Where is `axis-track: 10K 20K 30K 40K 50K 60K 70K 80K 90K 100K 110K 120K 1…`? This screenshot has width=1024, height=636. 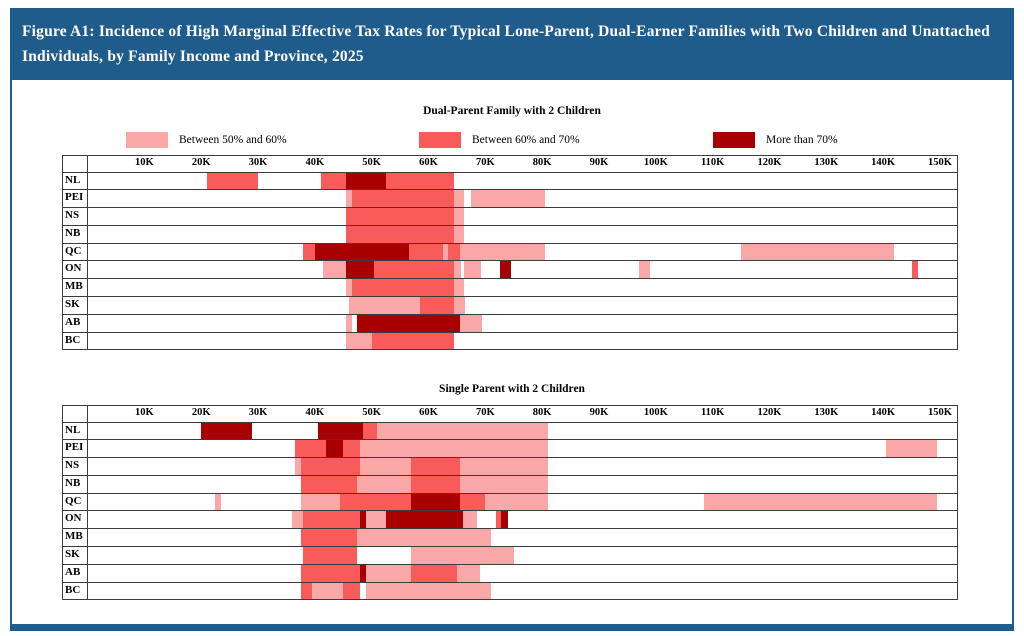
axis-track: 10K 20K 30K 40K 50K 60K 70K 80K 90K 100K 110K 120K 1… is located at coordinates (523, 164).